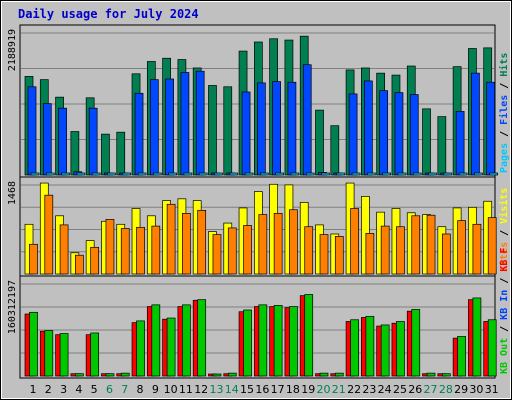  I want to click on x-tick-label-day-3: 3, so click(63, 389).